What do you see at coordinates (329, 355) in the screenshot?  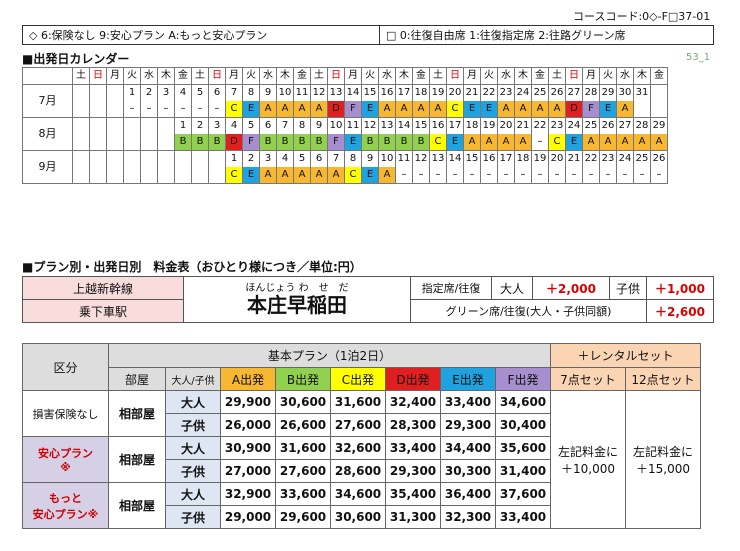 I see `basic-plan-header: 基本プラン（1泊2日）` at bounding box center [329, 355].